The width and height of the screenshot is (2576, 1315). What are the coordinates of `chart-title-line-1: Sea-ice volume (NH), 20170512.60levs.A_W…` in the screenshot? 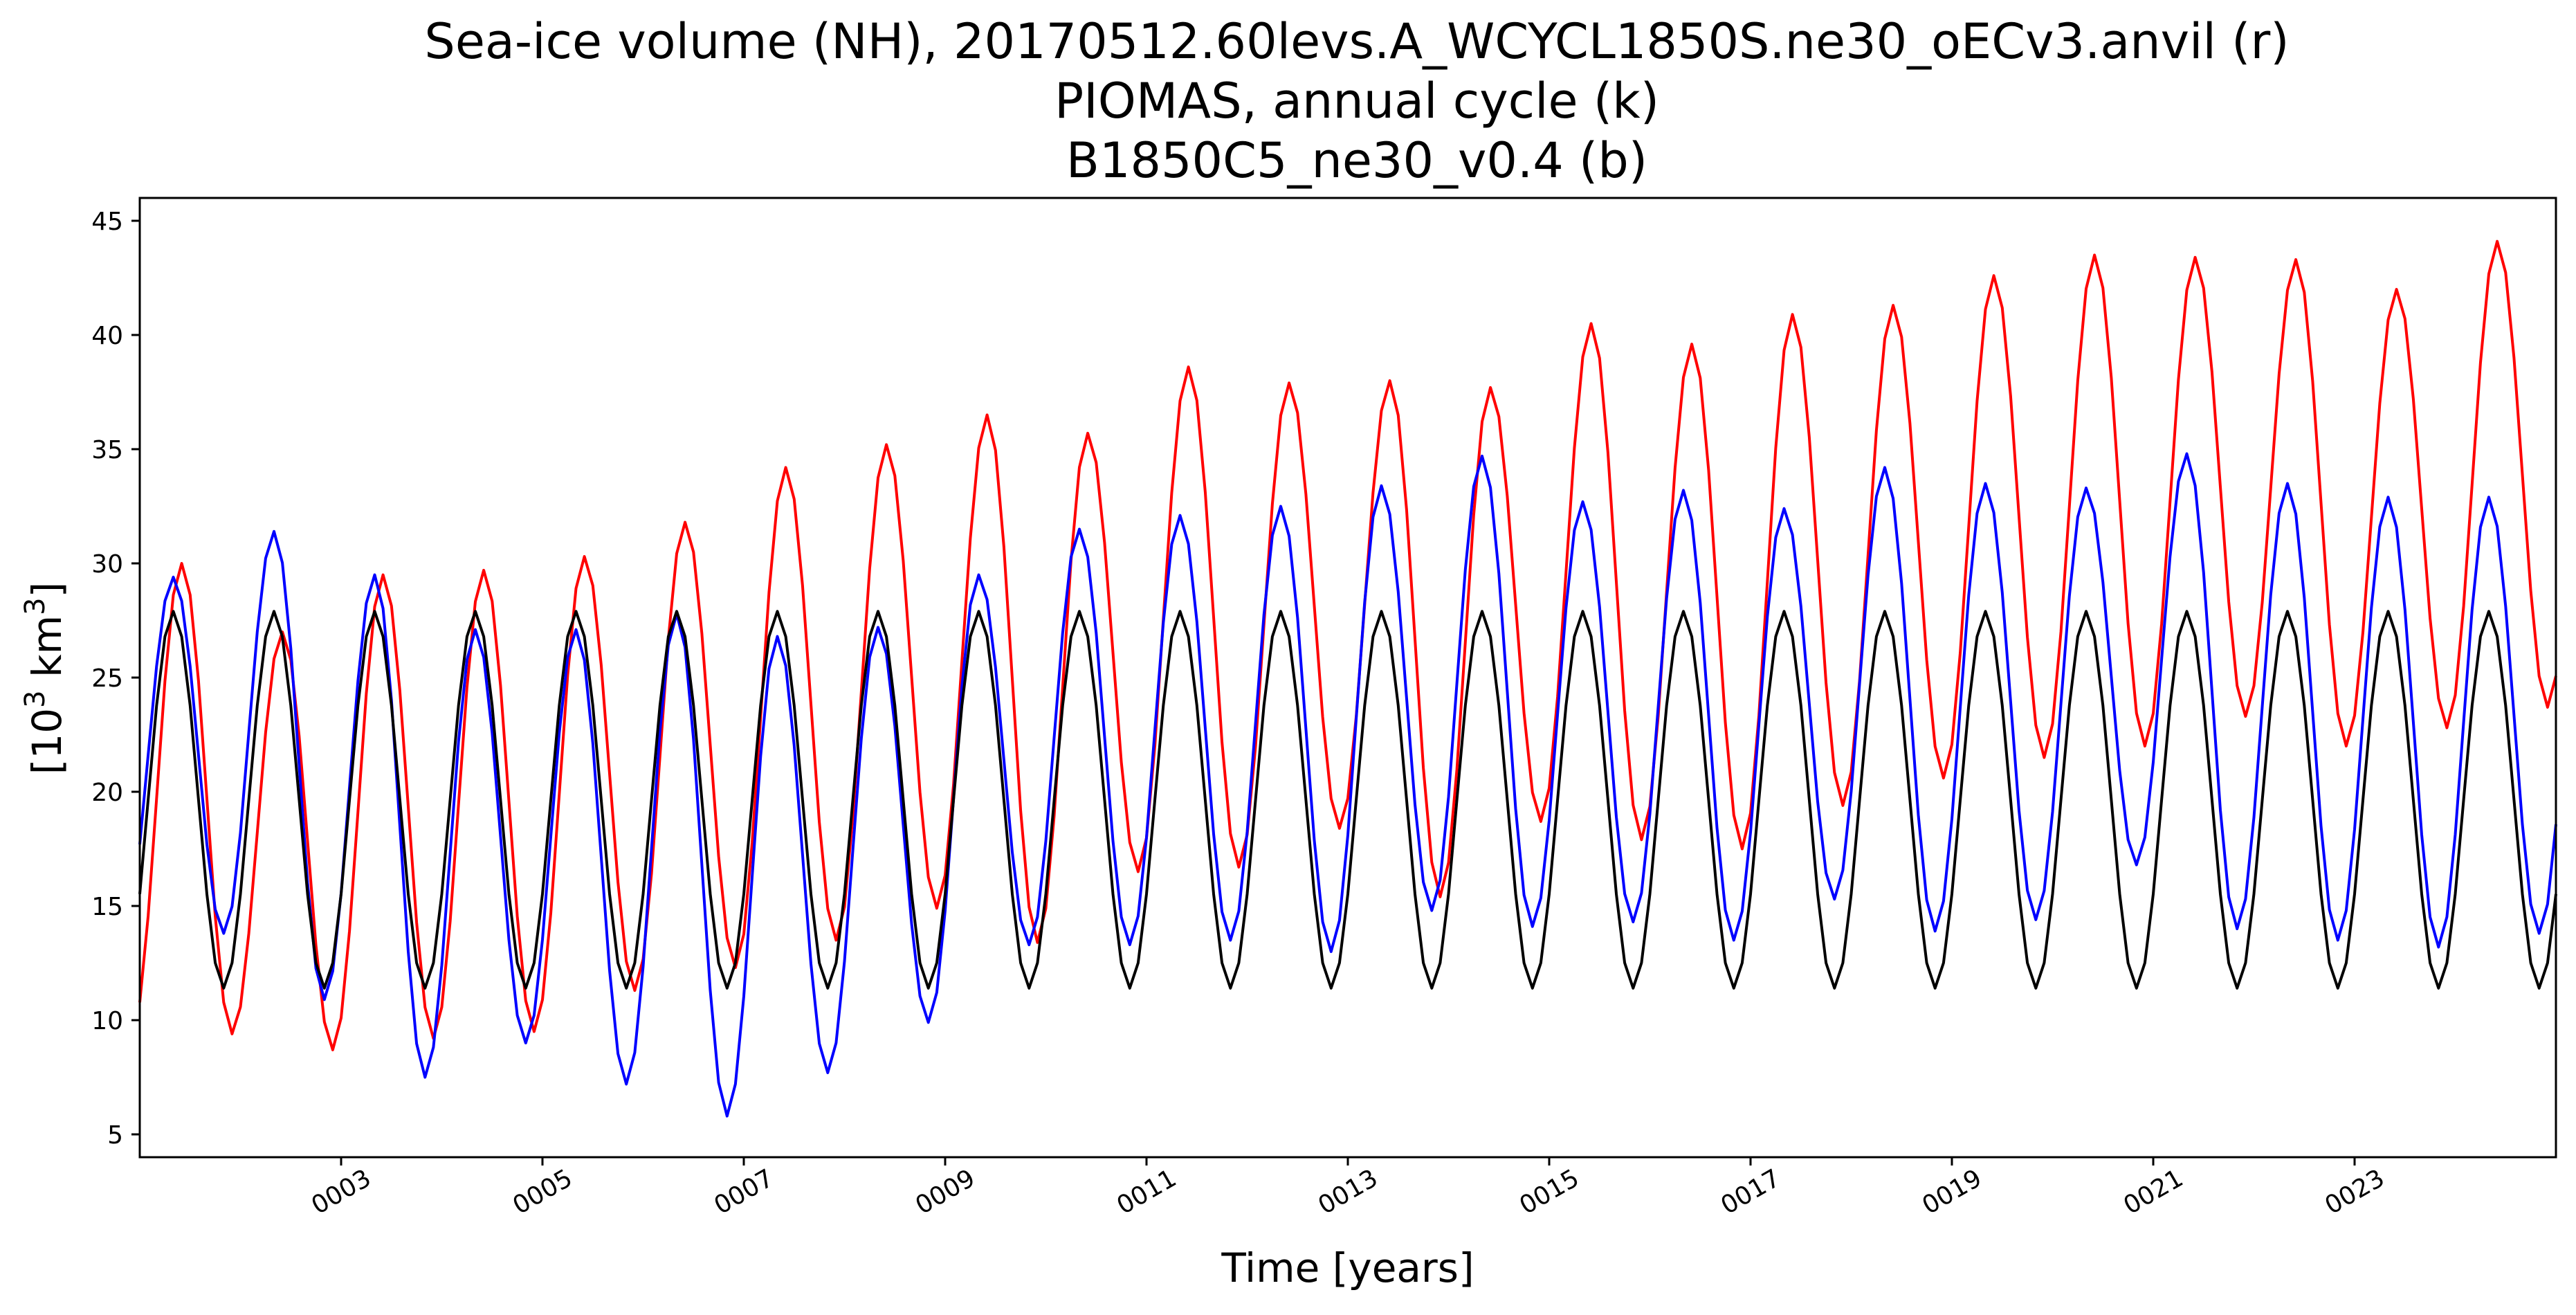 It's located at (1357, 41).